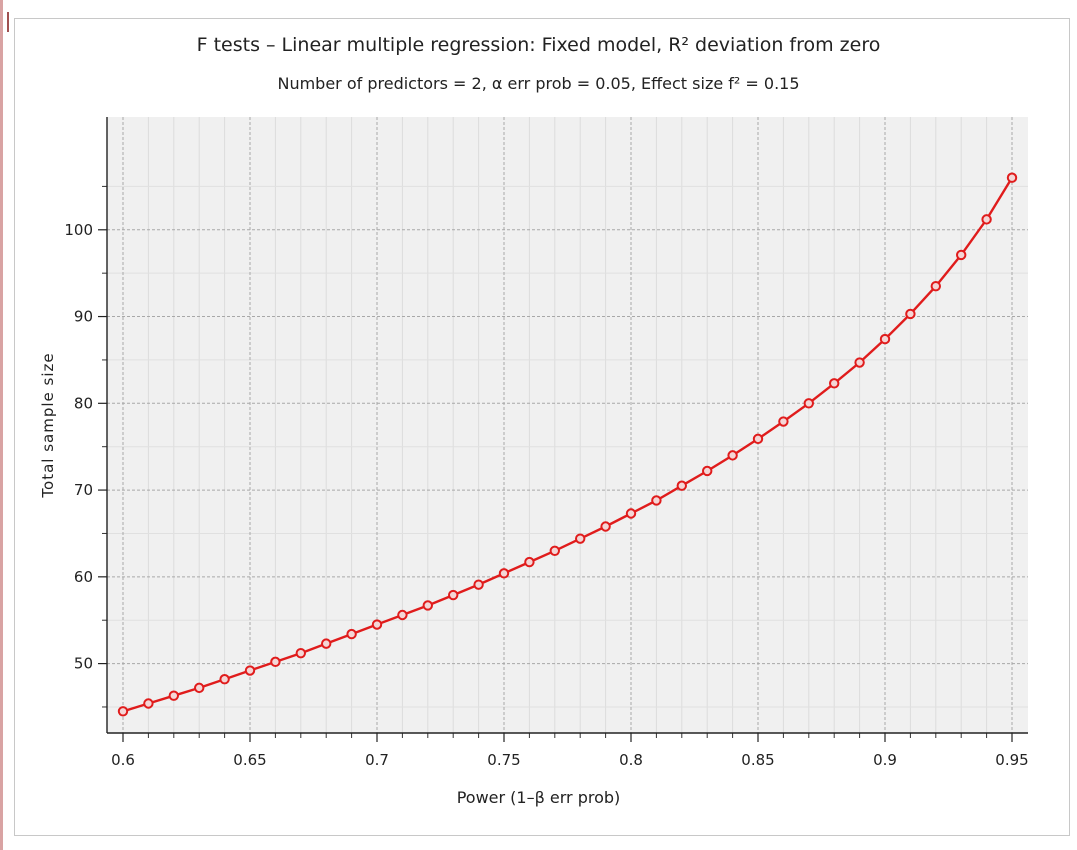 This screenshot has width=1077, height=850. I want to click on window-left-edge, so click(1, 425).